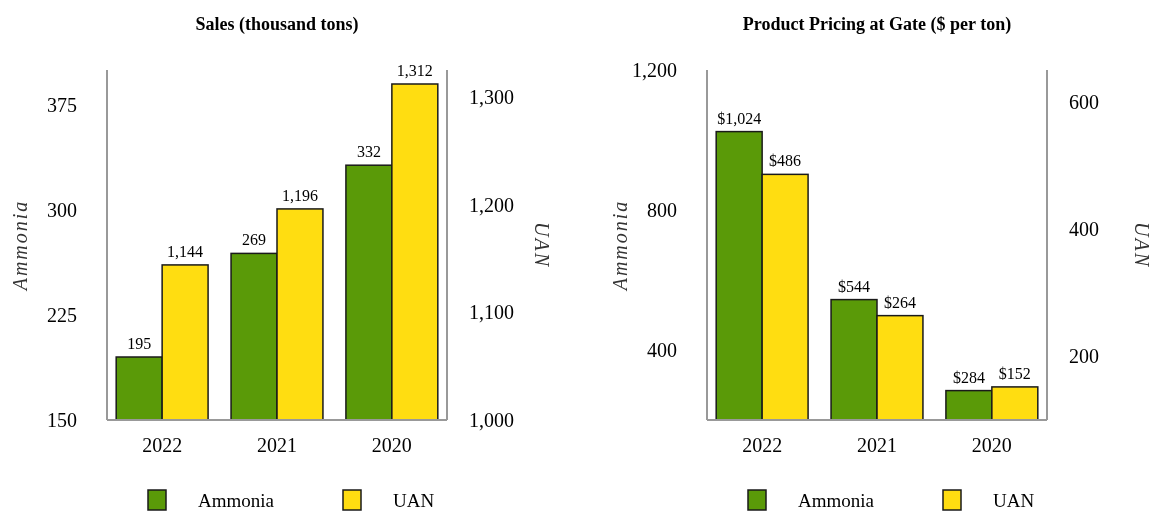 The width and height of the screenshot is (1165, 512). I want to click on data-label: 1,144, so click(185, 251).